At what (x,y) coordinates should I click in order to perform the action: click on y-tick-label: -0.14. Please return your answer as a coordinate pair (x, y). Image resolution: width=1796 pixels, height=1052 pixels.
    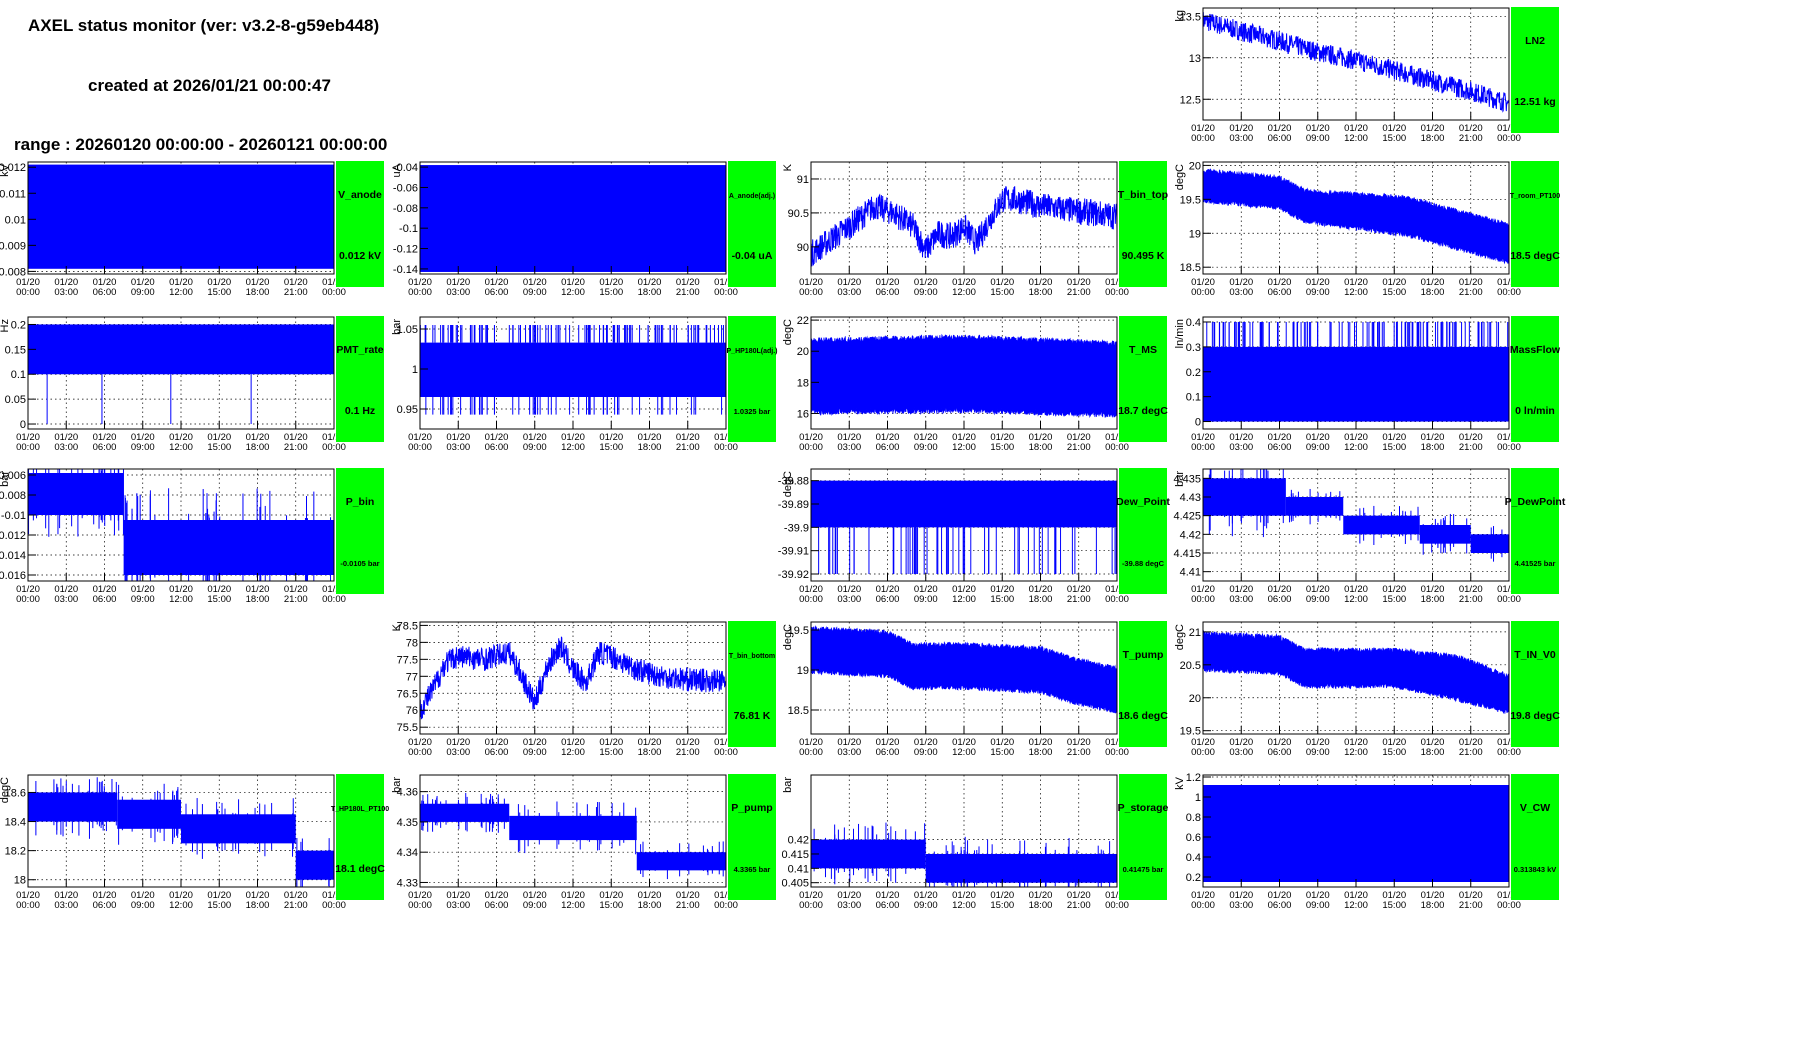
    Looking at the image, I should click on (405, 270).